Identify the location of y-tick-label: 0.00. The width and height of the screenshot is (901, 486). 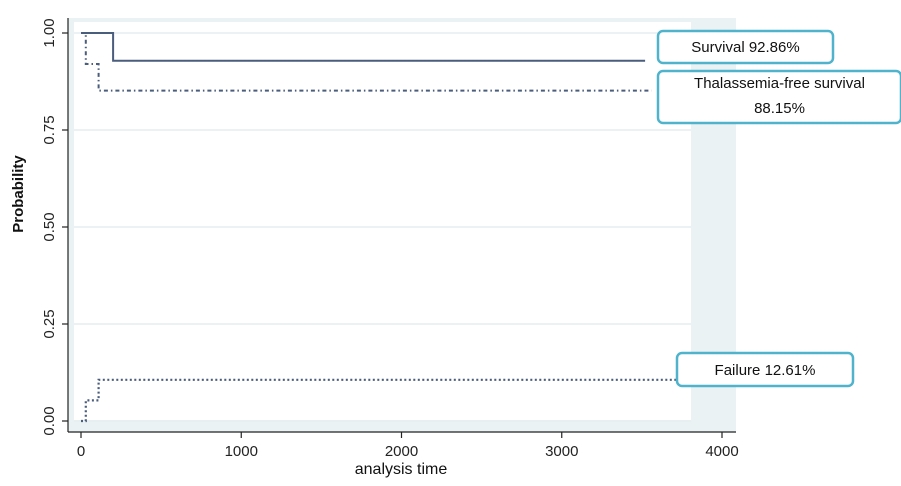
(49, 420).